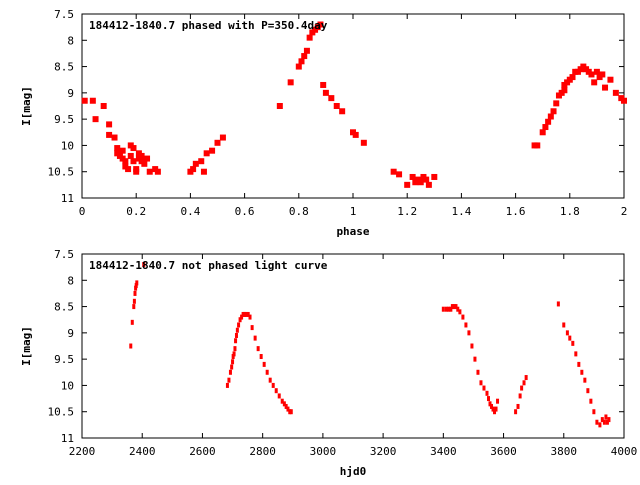 Image resolution: width=640 pixels, height=485 pixels. I want to click on y-tick-label: 9.5, so click(64, 119).